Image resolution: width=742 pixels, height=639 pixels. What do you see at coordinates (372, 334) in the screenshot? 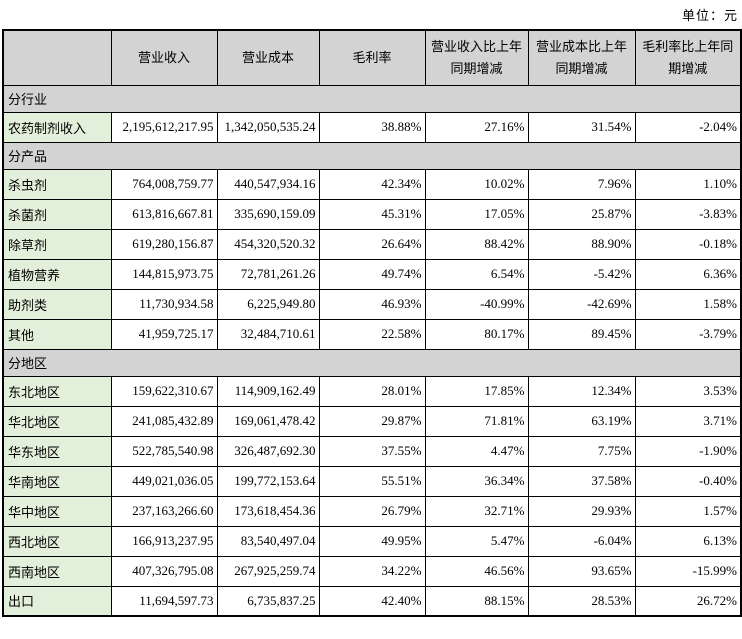
I see `value-cell: 22.58%` at bounding box center [372, 334].